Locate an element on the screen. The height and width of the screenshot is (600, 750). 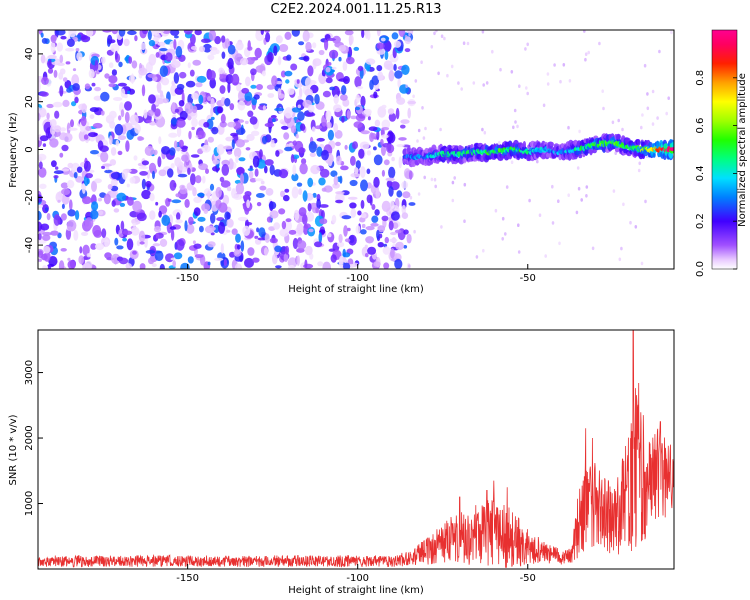
x-tick-label: -100 is located at coordinates (357, 578).